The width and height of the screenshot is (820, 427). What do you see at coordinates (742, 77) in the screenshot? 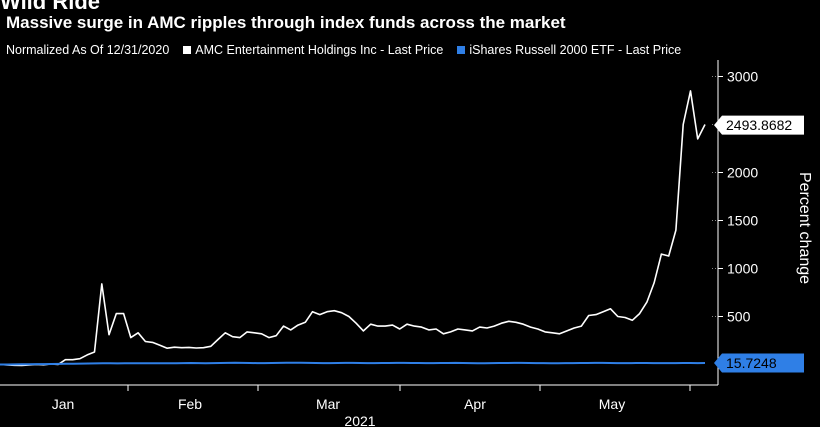
I see `y-tick-label: 3000` at bounding box center [742, 77].